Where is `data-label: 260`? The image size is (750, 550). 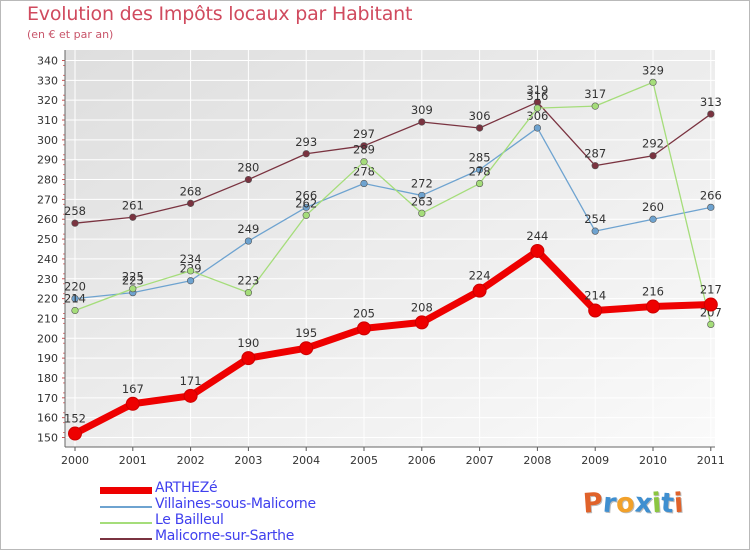 data-label: 260 is located at coordinates (653, 207).